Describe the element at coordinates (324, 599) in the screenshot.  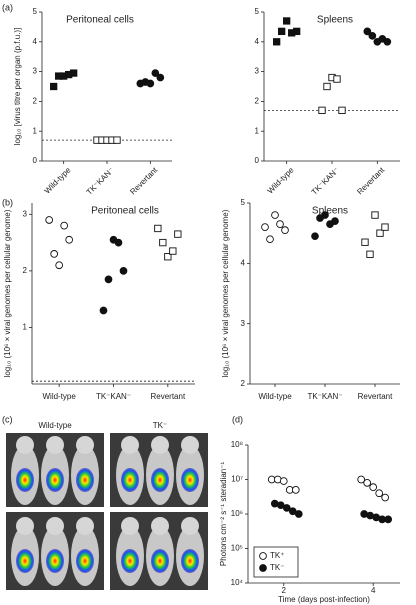
I see `x-axis-label: Time (days post-infection)` at that location.